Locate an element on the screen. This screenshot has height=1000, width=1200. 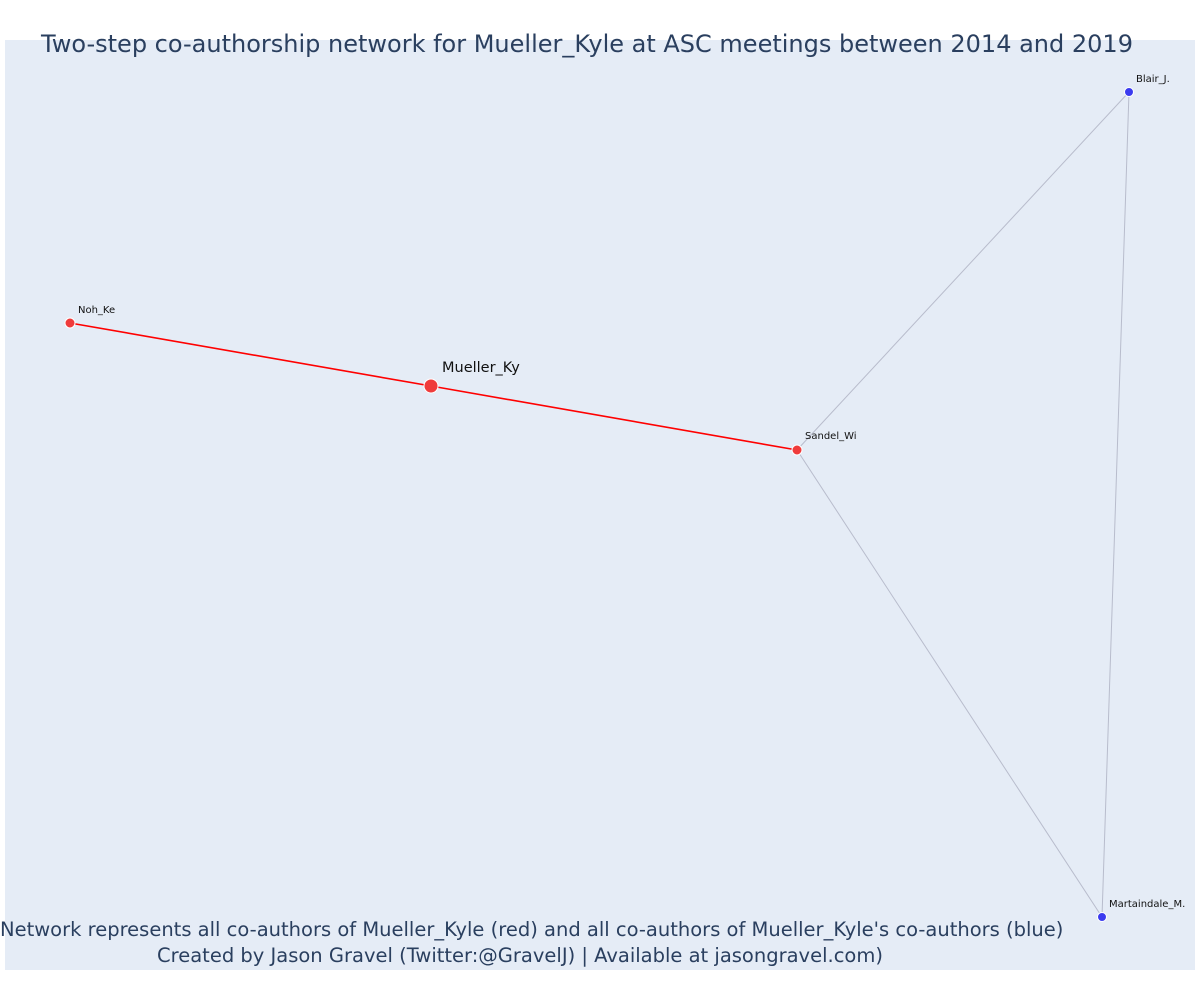
node-Blair_J. is located at coordinates (1129, 92).